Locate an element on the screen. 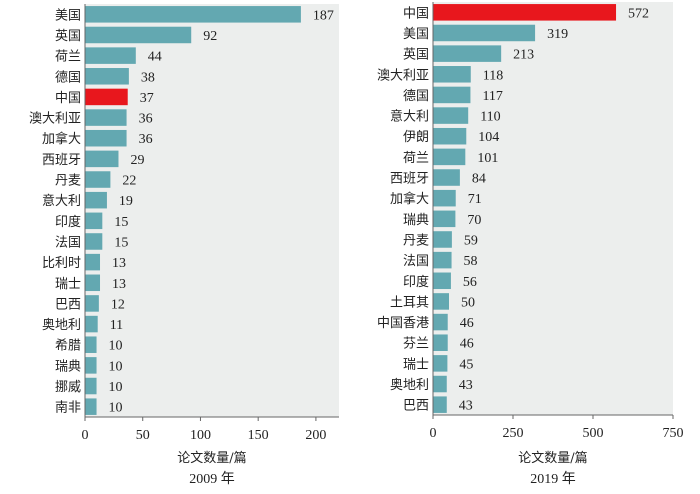 This screenshot has width=700, height=494. category-label: 芬兰 is located at coordinates (416, 344).